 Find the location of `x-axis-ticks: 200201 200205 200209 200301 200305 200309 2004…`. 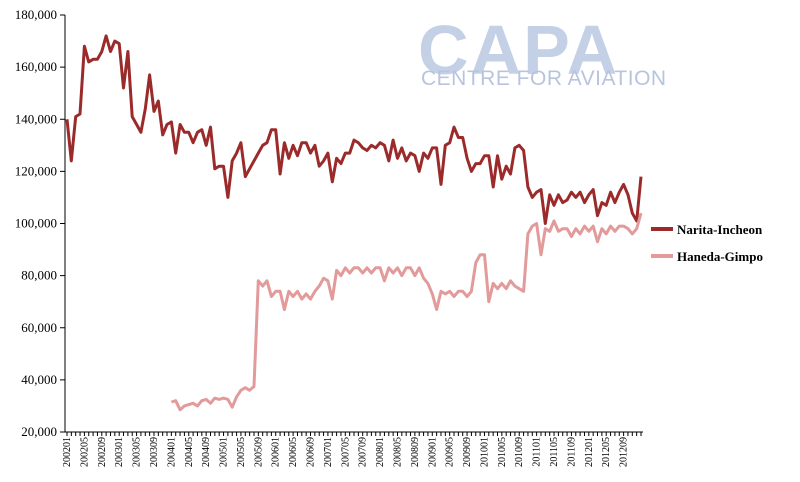

x-axis-ticks: 200201 200205 200209 200301 200305 200309 2004… is located at coordinates (352, 449).